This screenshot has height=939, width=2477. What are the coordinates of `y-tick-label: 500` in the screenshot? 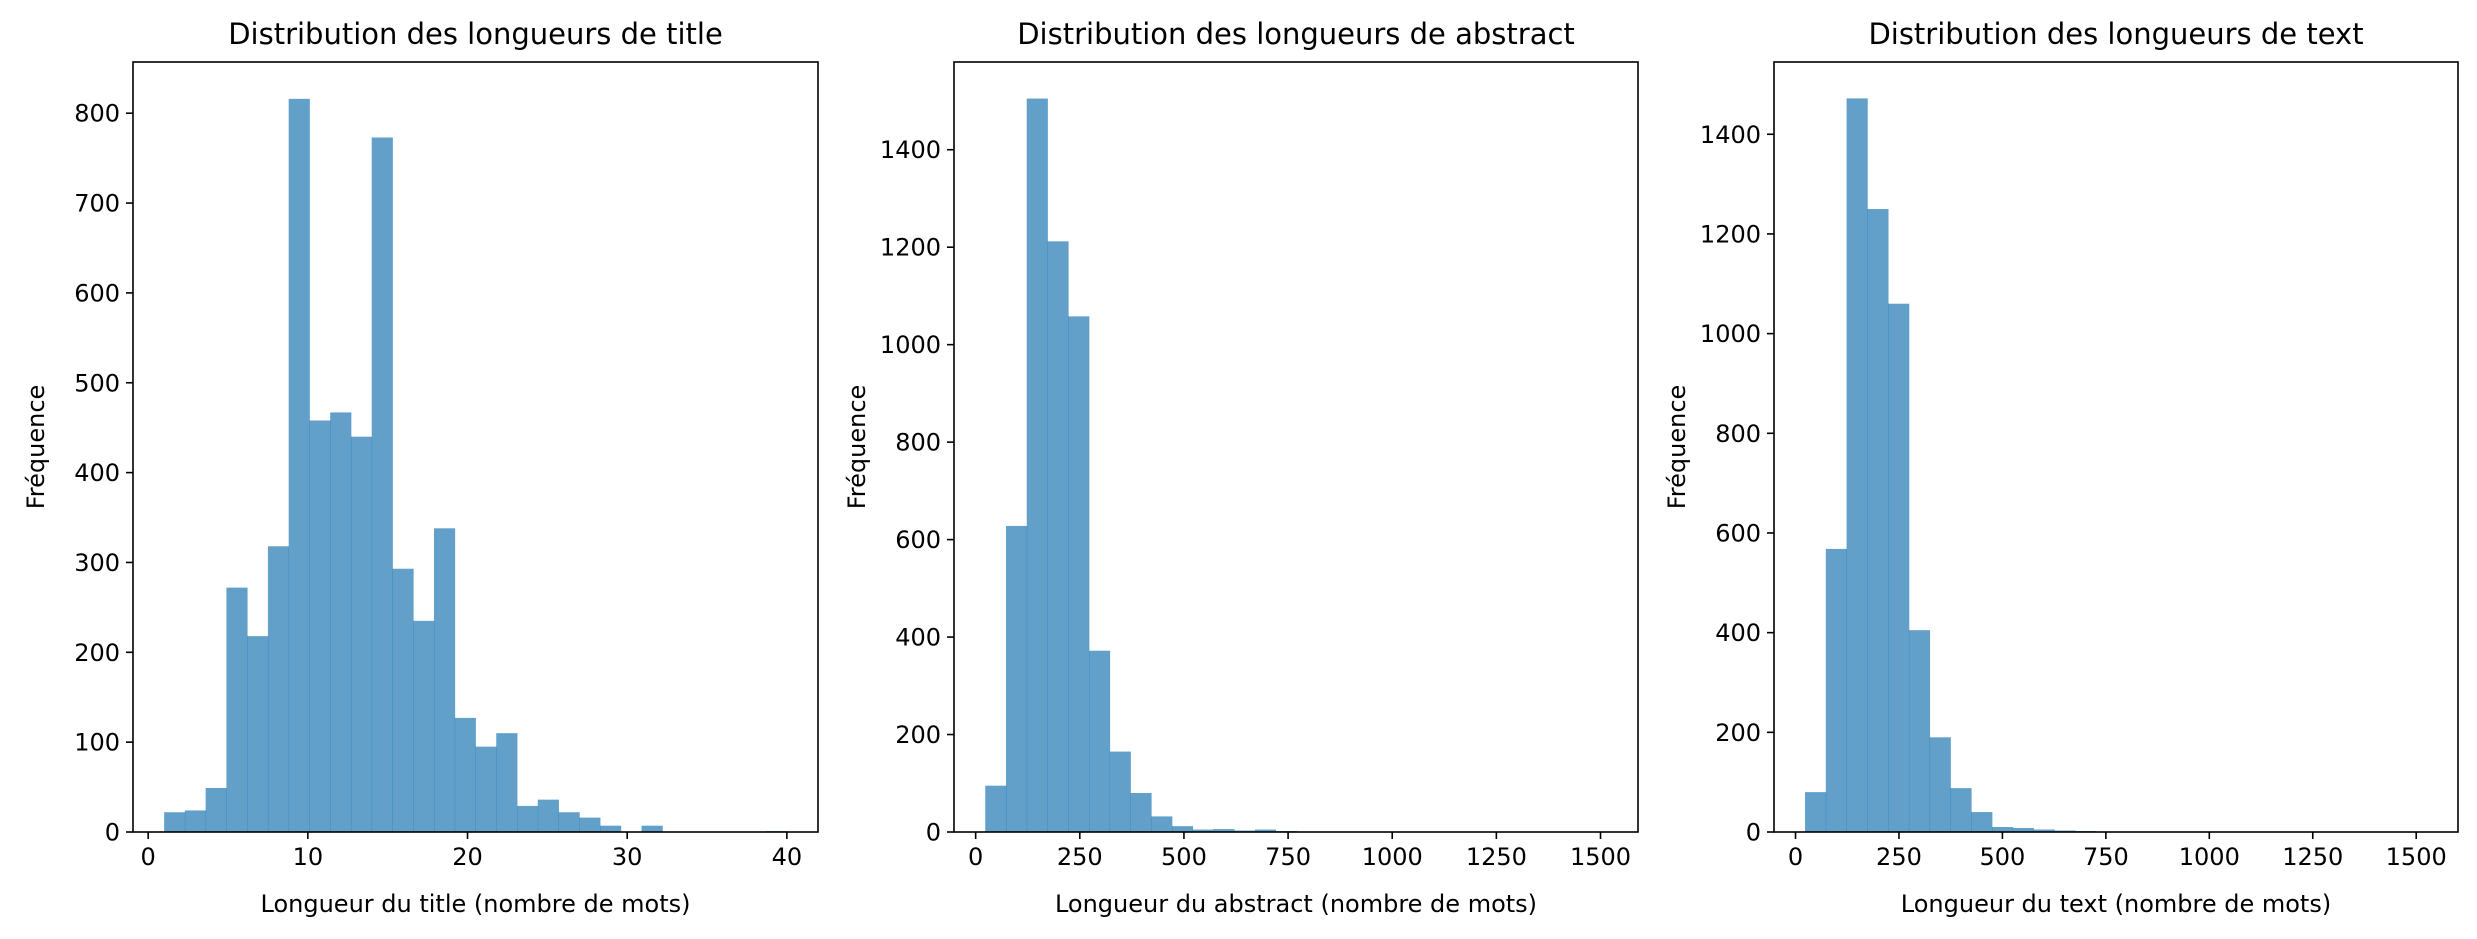 It's located at (97, 383).